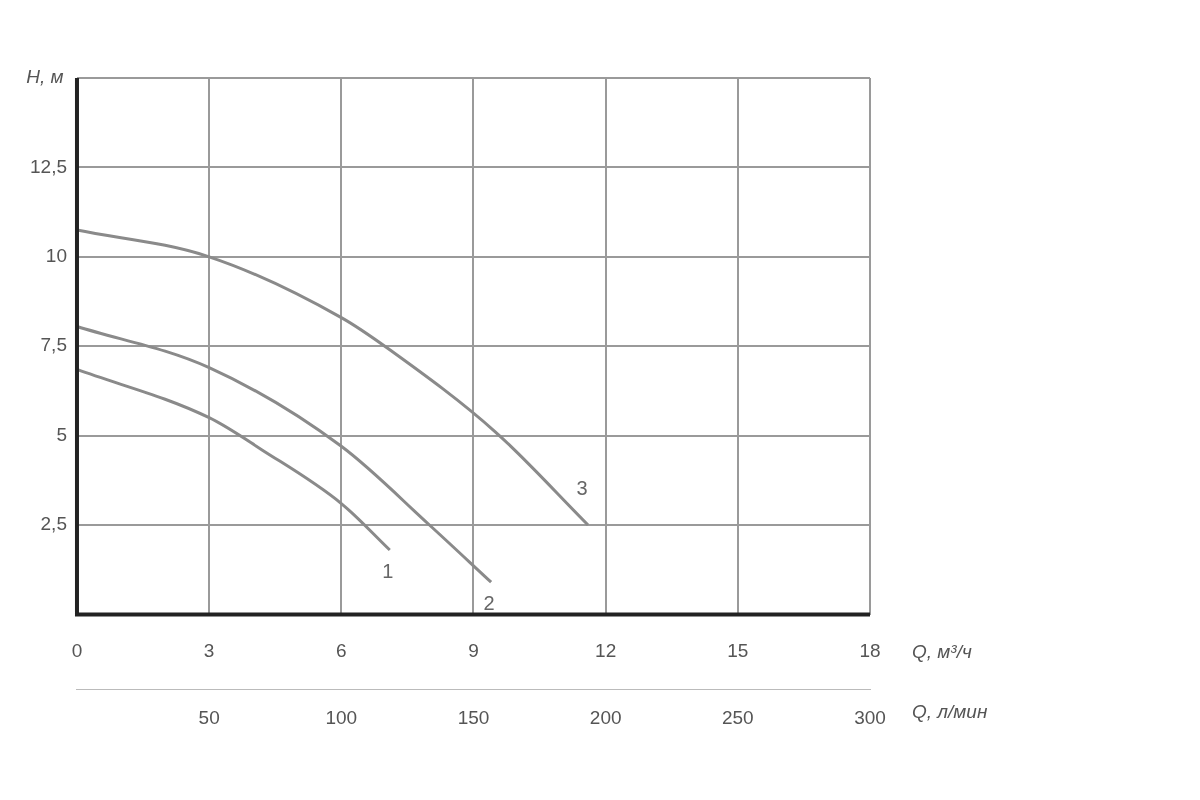 This screenshot has height=800, width=1200. Describe the element at coordinates (950, 712) in the screenshot. I see `x2-axis-title: Q, л/мин` at that location.